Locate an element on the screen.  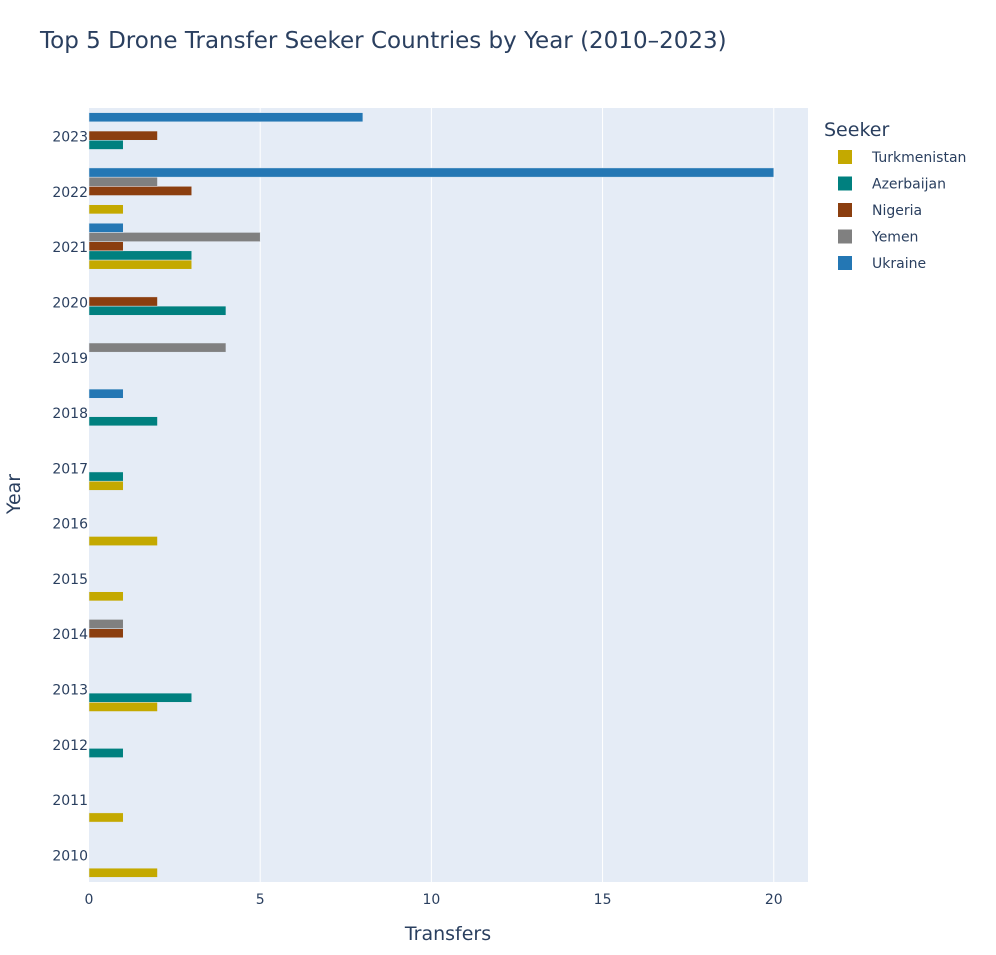
y-tick-label: 2019 is located at coordinates (70, 359).